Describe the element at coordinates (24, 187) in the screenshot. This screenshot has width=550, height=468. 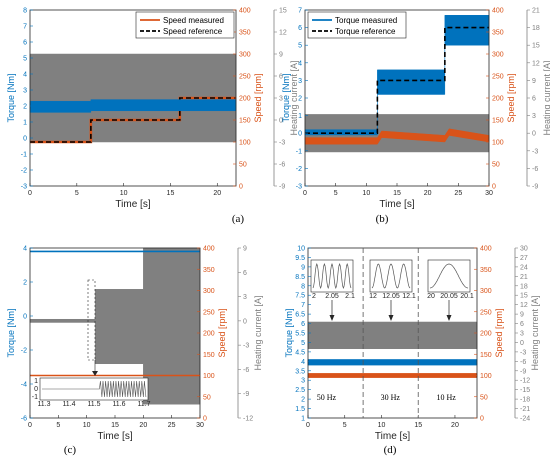
I see `y-left-tick-label: -3` at that location.